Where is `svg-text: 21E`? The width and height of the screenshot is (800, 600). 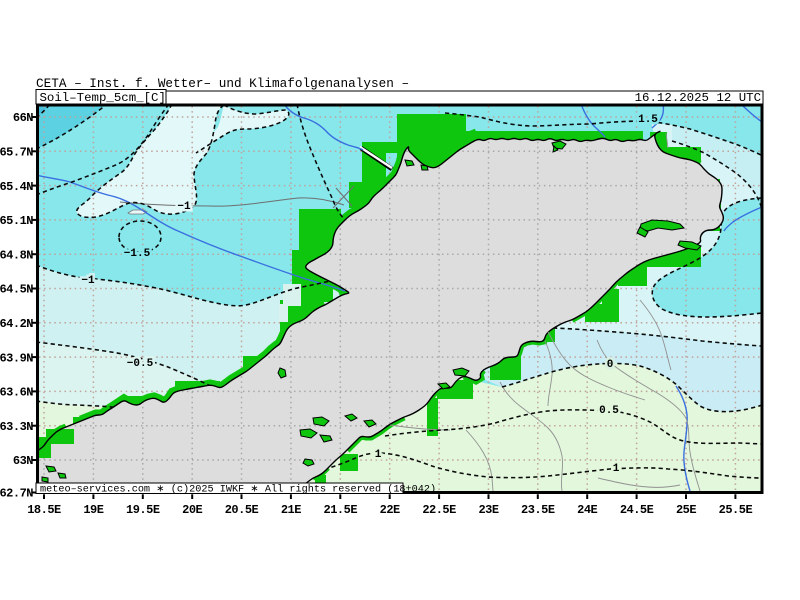
svg-text: 21E is located at coordinates (291, 510).